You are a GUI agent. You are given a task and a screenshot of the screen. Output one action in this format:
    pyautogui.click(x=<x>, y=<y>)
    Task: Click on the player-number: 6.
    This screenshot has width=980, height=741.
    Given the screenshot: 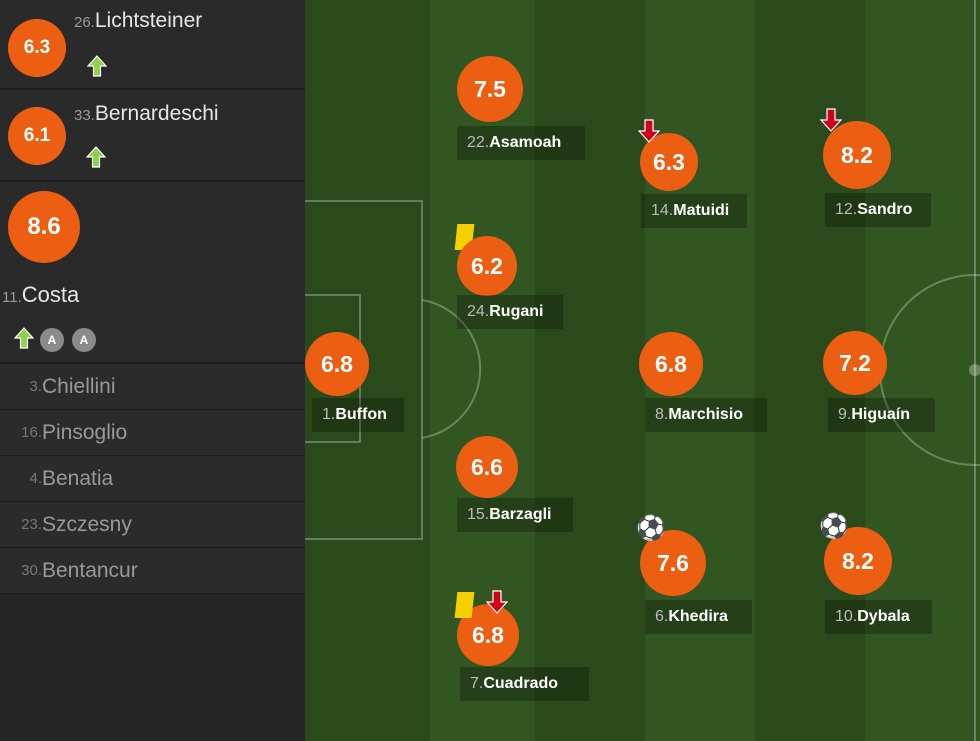 What is the action you would take?
    pyautogui.click(x=662, y=616)
    